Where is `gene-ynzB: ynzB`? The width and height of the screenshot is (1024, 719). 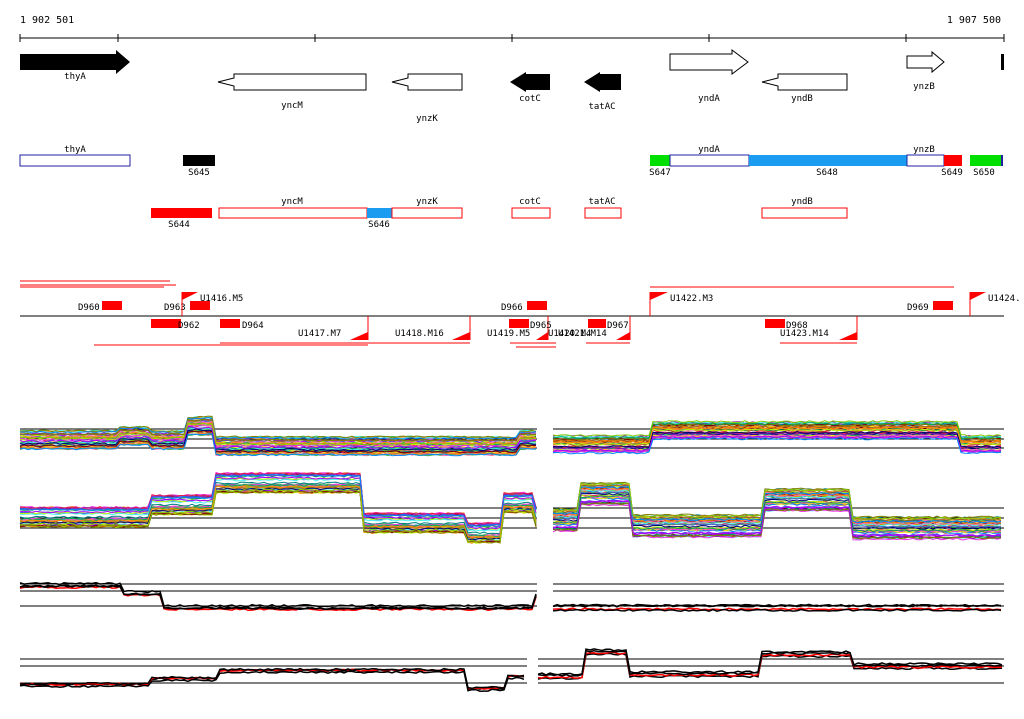 gene-ynzB: ynzB is located at coordinates (925, 71).